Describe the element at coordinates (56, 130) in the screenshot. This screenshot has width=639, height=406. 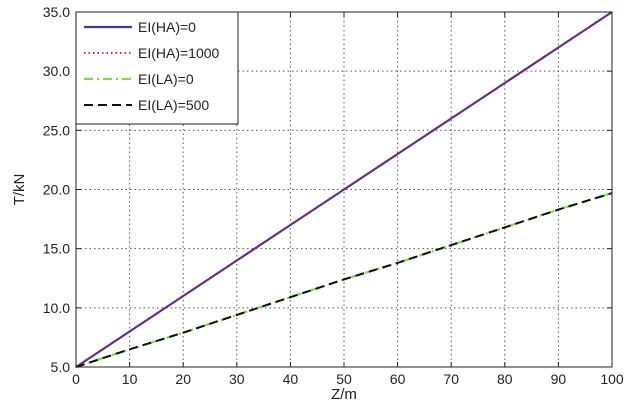
I see `y-tick-label: 25.0` at that location.